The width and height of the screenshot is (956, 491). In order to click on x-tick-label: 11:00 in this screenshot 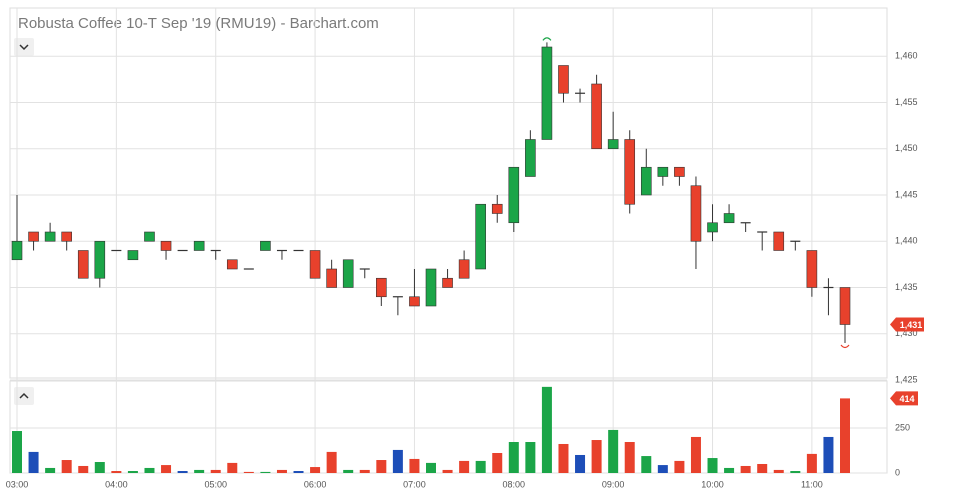, I will do `click(812, 484)`.